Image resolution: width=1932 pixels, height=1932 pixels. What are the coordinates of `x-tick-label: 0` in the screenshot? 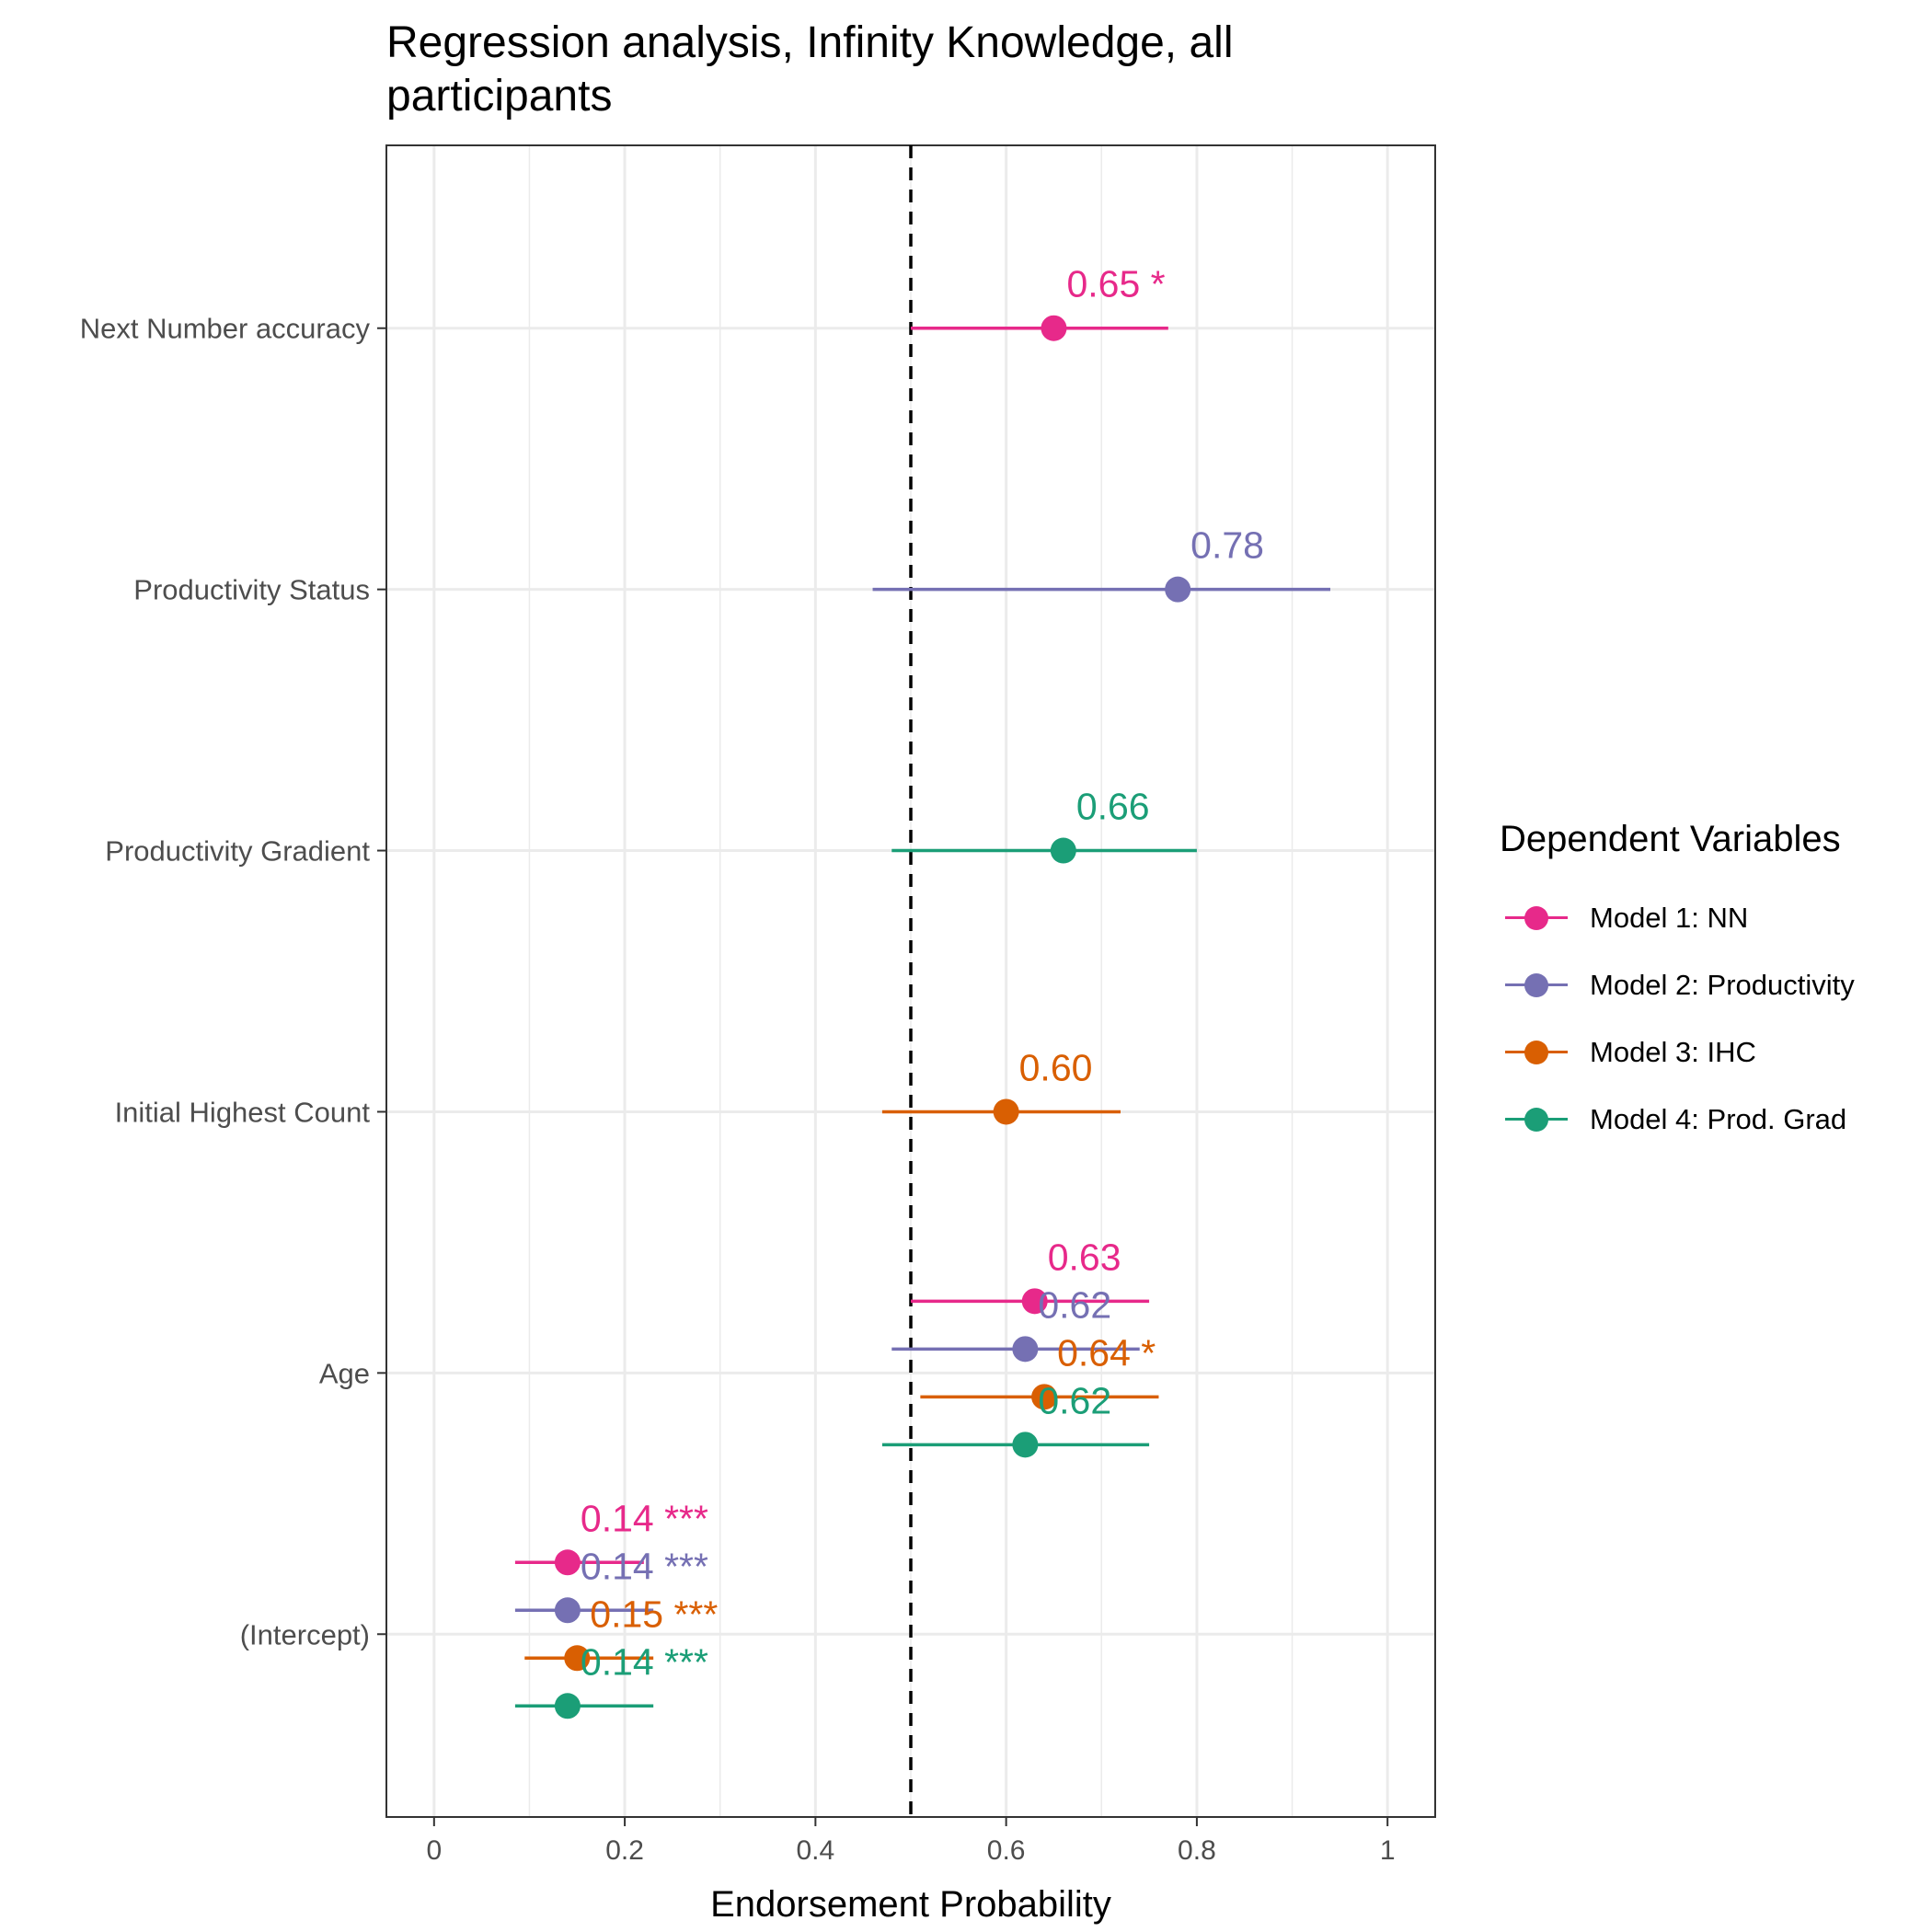 It's located at (434, 1850).